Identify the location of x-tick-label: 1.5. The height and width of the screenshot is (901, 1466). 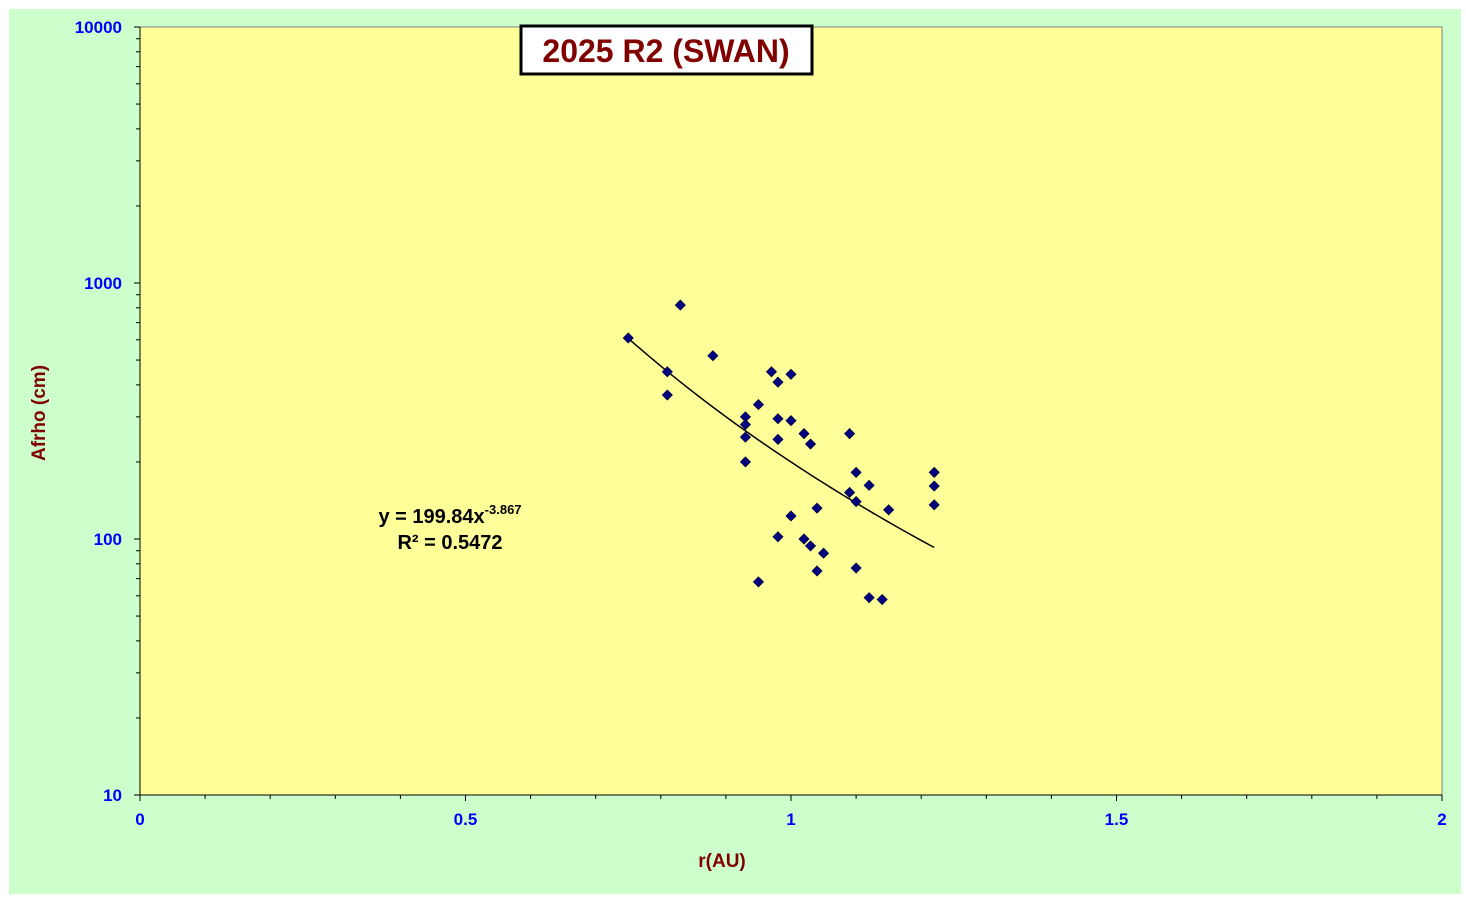
(1117, 819).